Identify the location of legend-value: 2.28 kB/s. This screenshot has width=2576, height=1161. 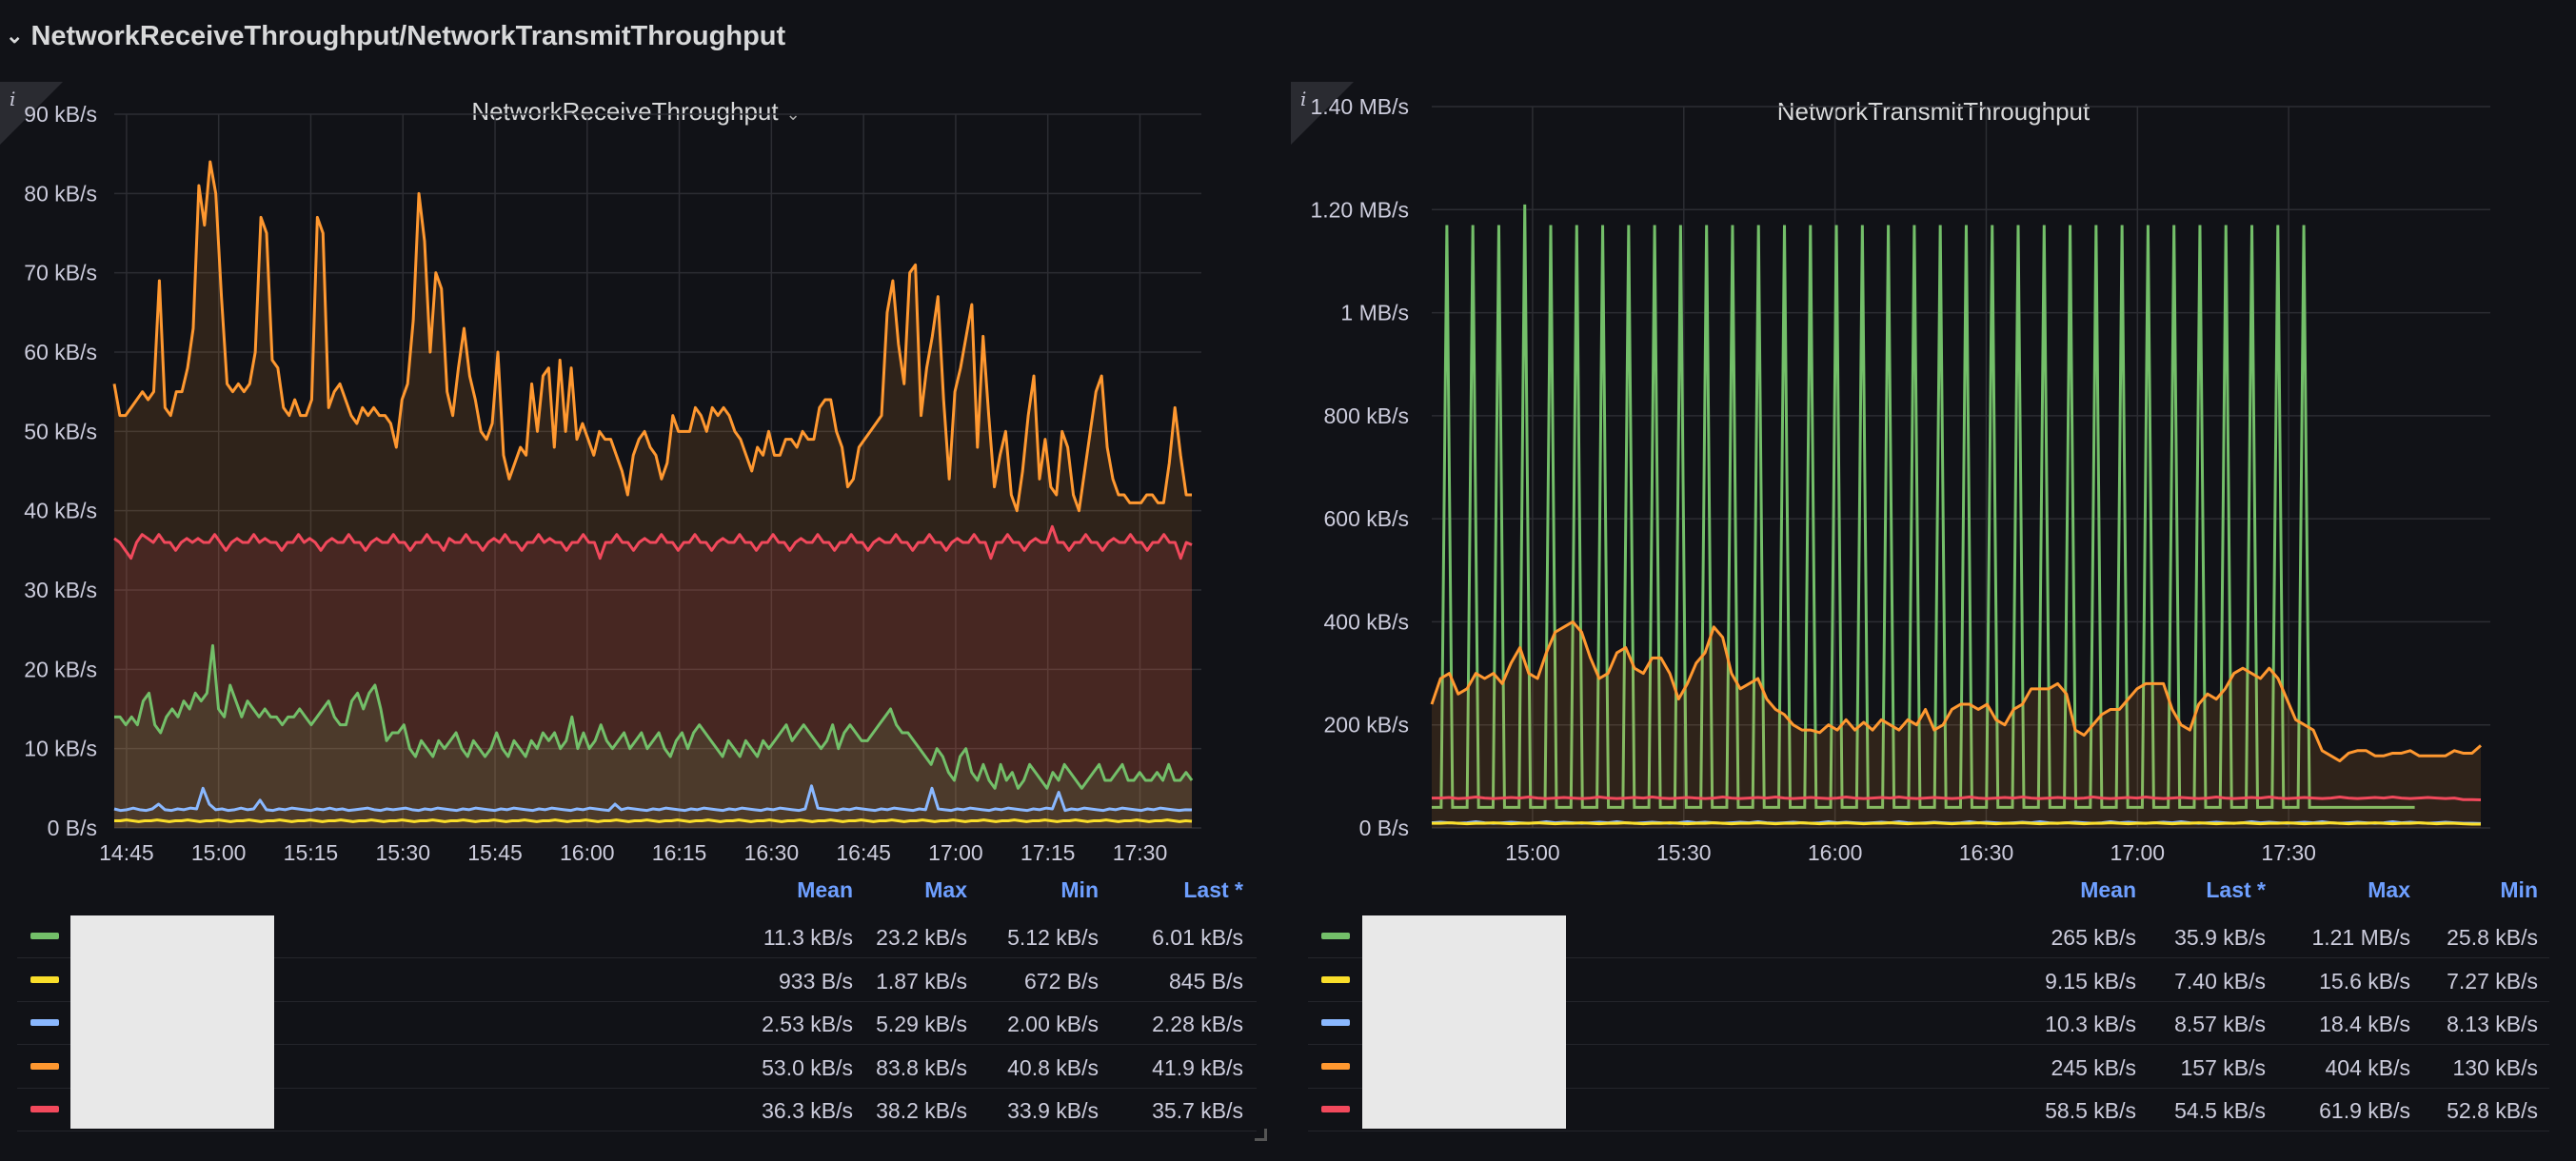
(1197, 1024).